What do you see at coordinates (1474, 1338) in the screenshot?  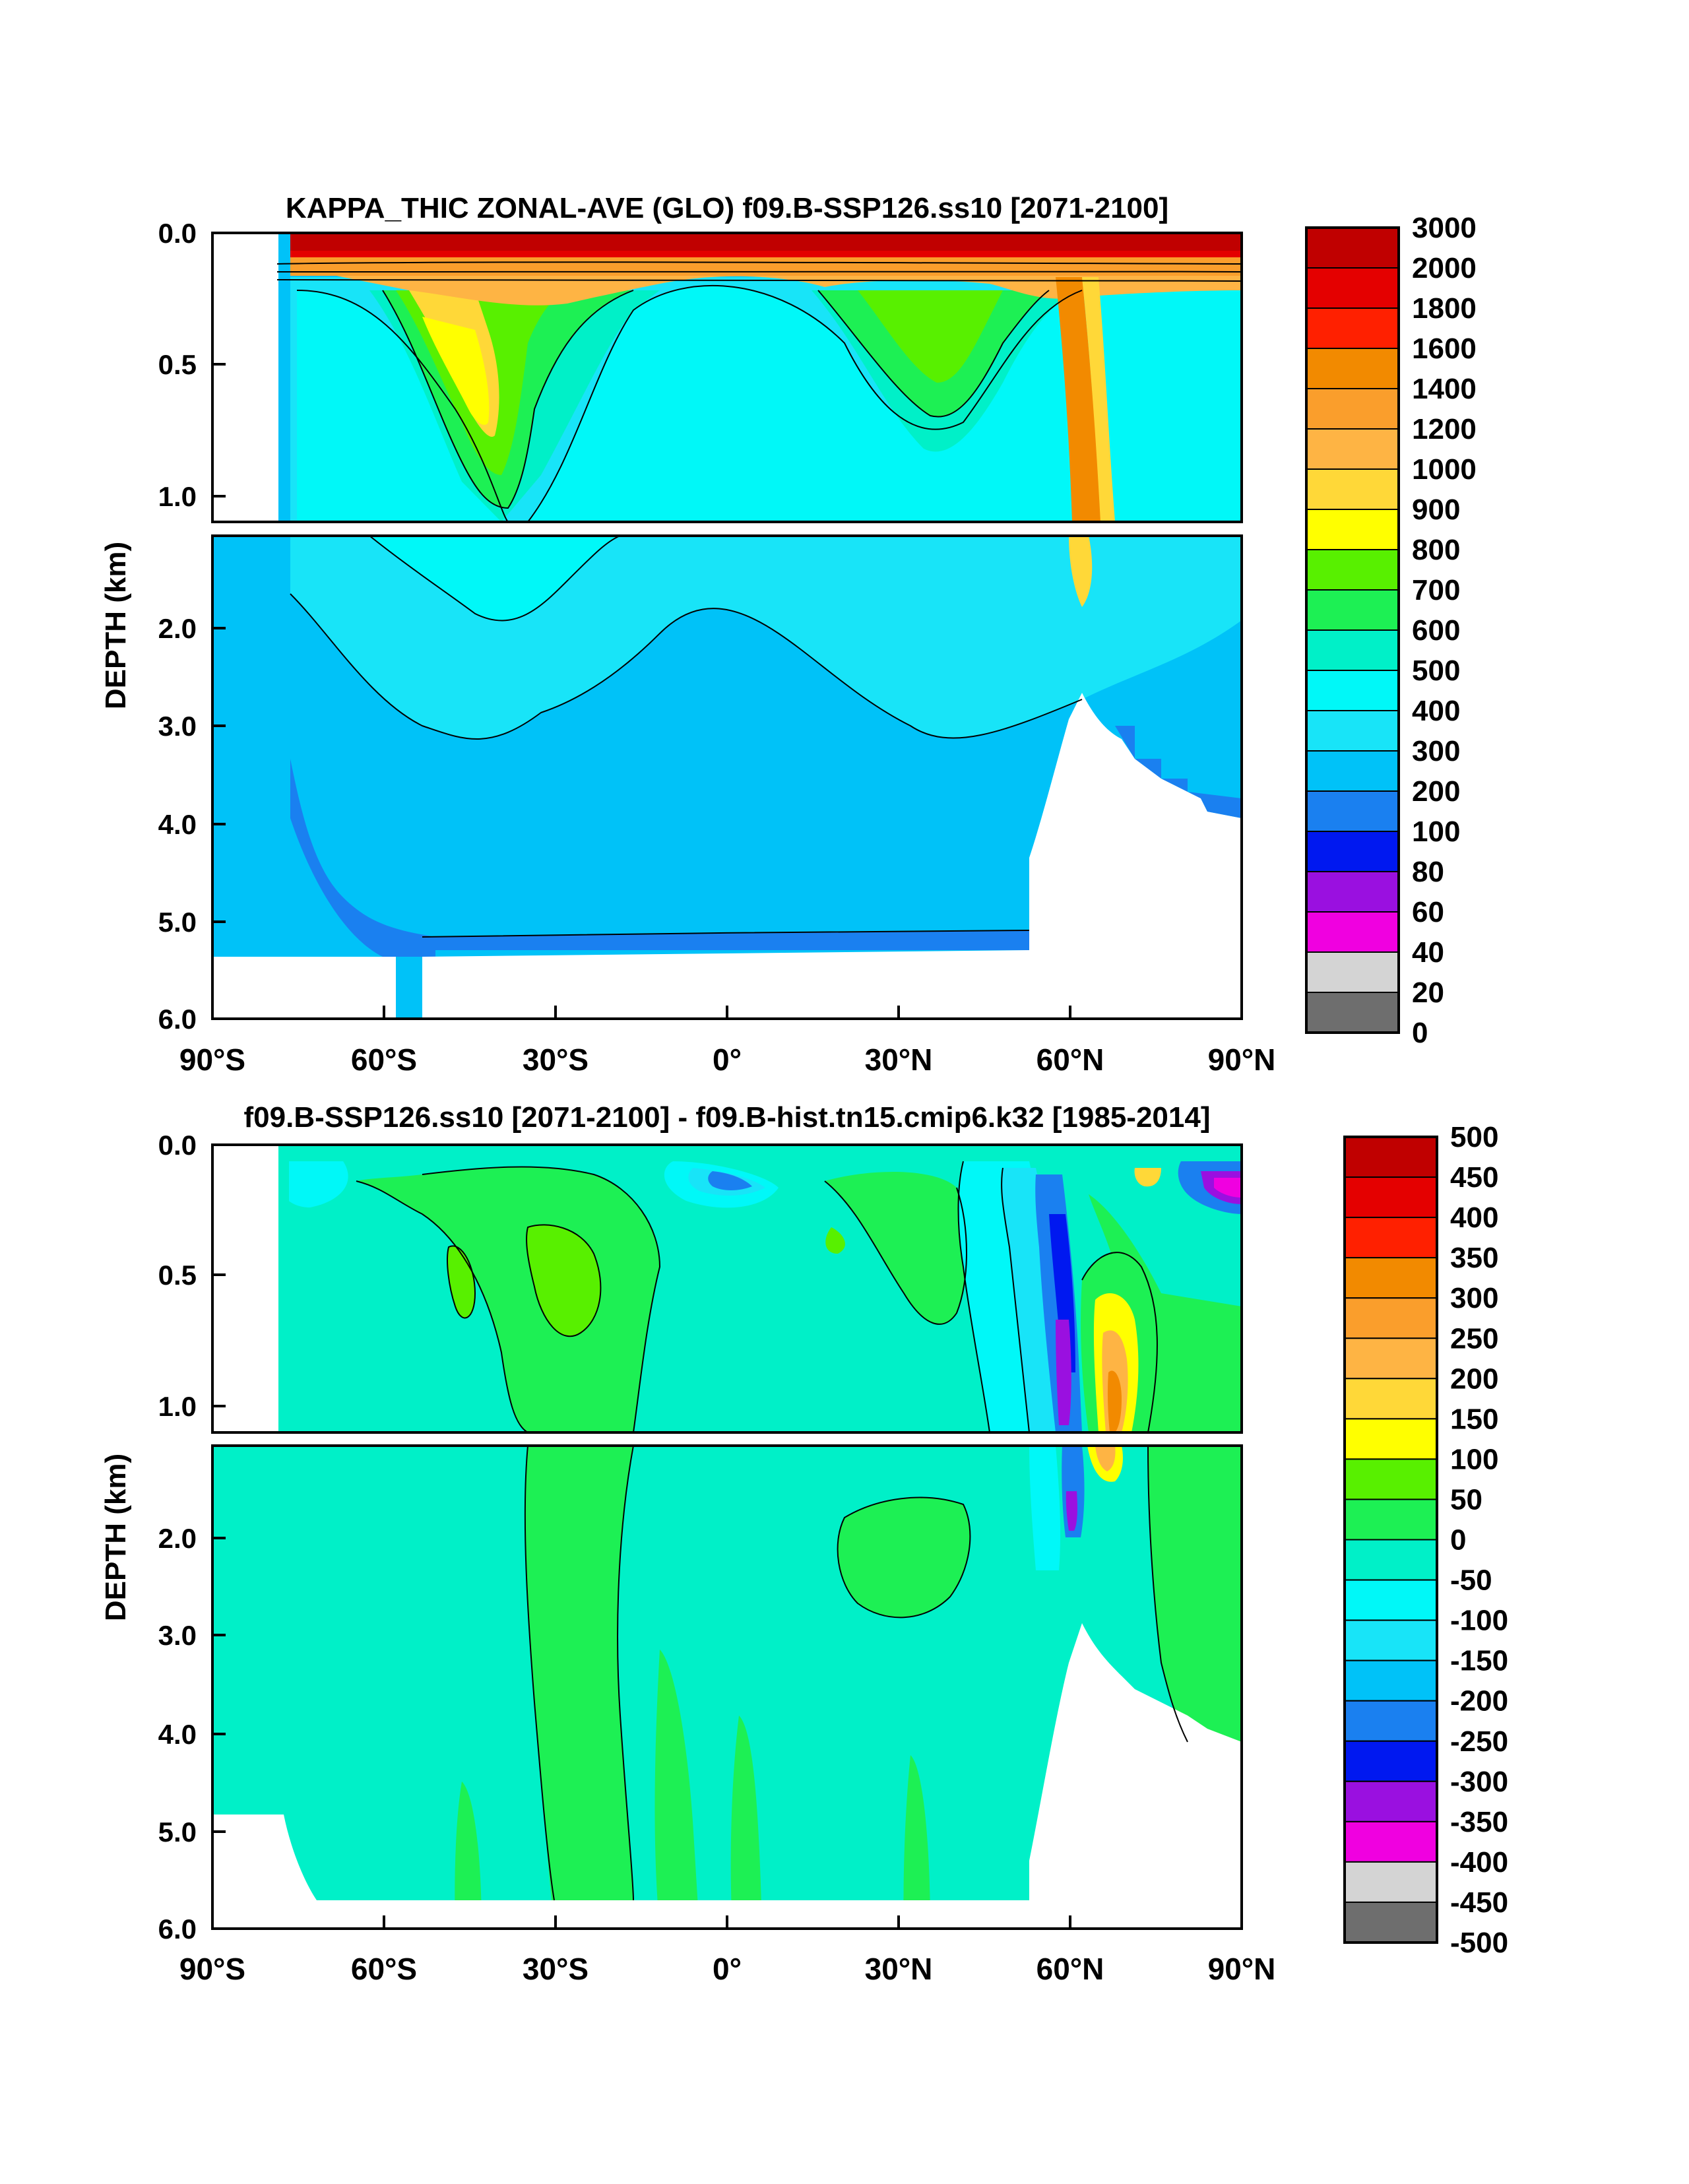 I see `colorbar-label: 250` at bounding box center [1474, 1338].